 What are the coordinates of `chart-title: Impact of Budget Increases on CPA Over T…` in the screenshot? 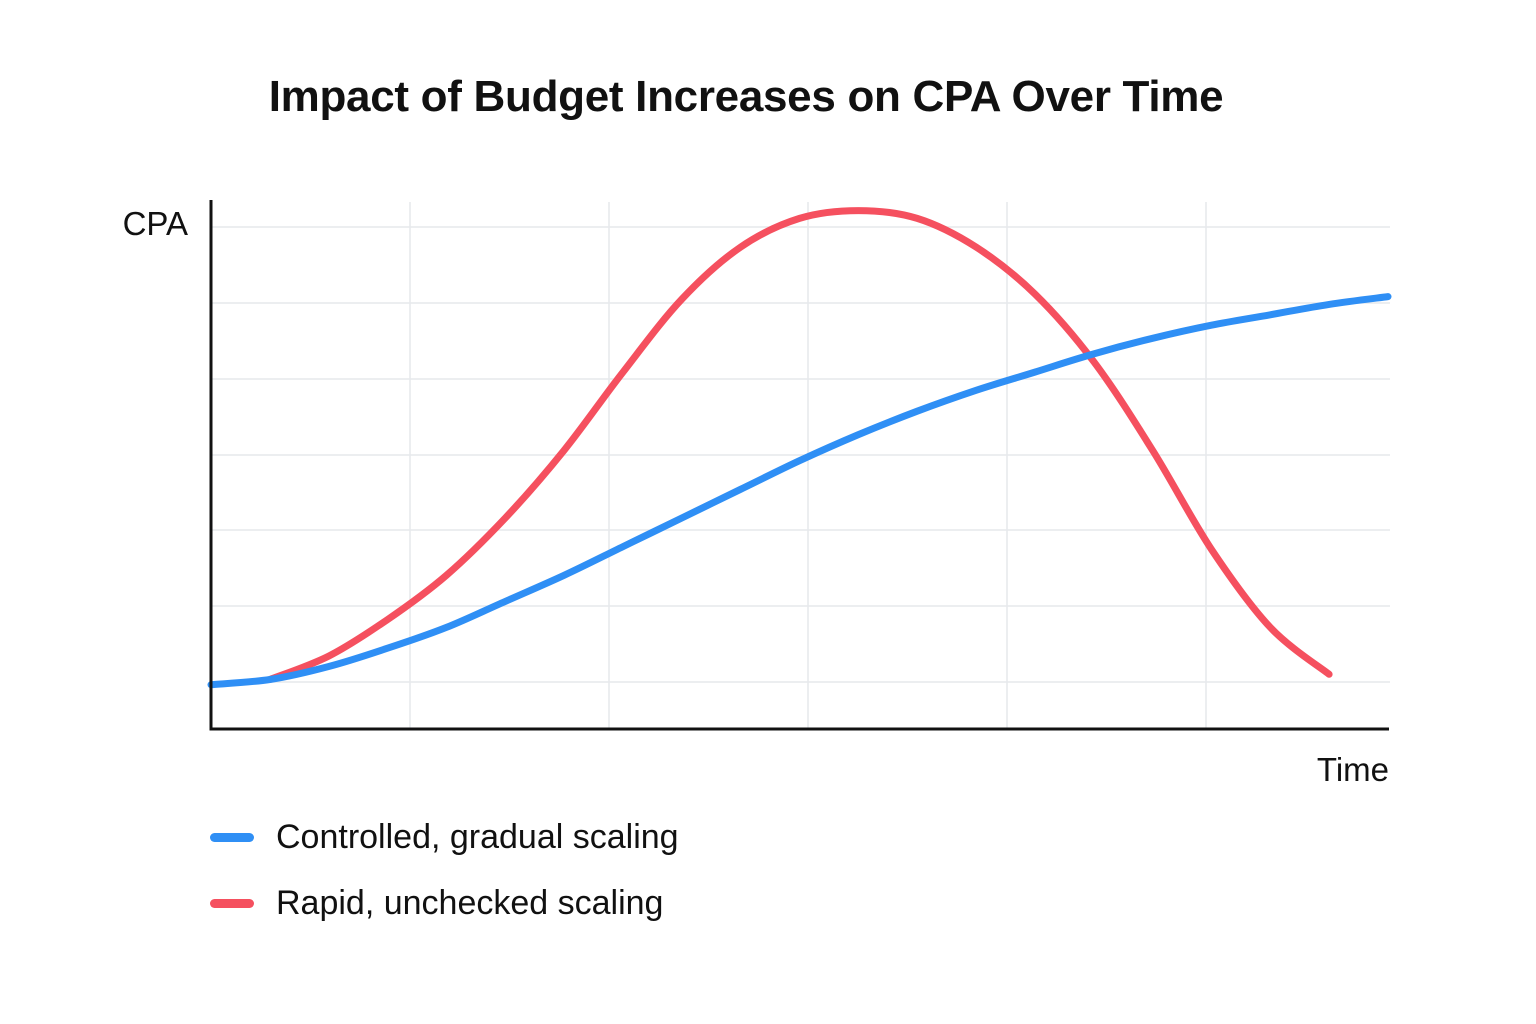 It's located at (746, 96).